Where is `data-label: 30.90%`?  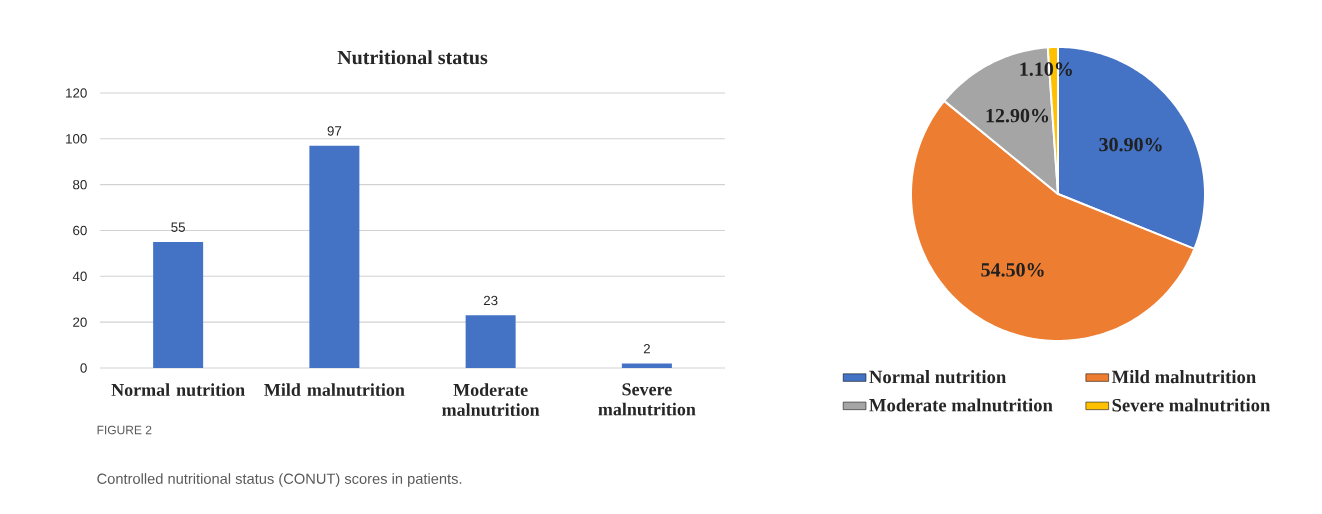
data-label: 30.90% is located at coordinates (1130, 144).